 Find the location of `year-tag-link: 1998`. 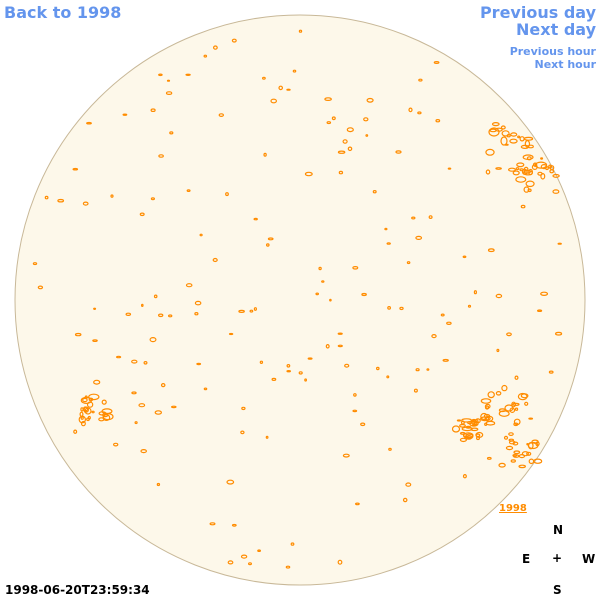

year-tag-link: 1998 is located at coordinates (513, 508).